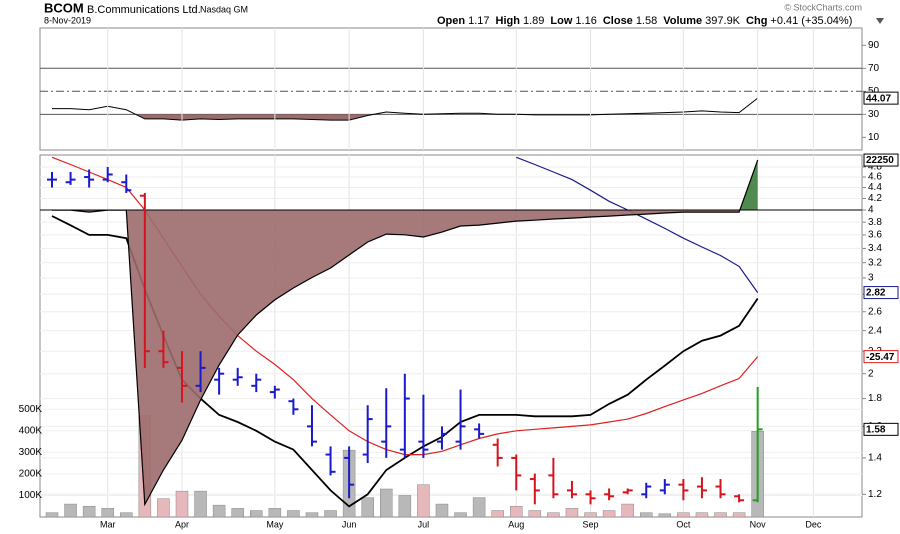  I want to click on x-tick-label: Oct, so click(683, 524).